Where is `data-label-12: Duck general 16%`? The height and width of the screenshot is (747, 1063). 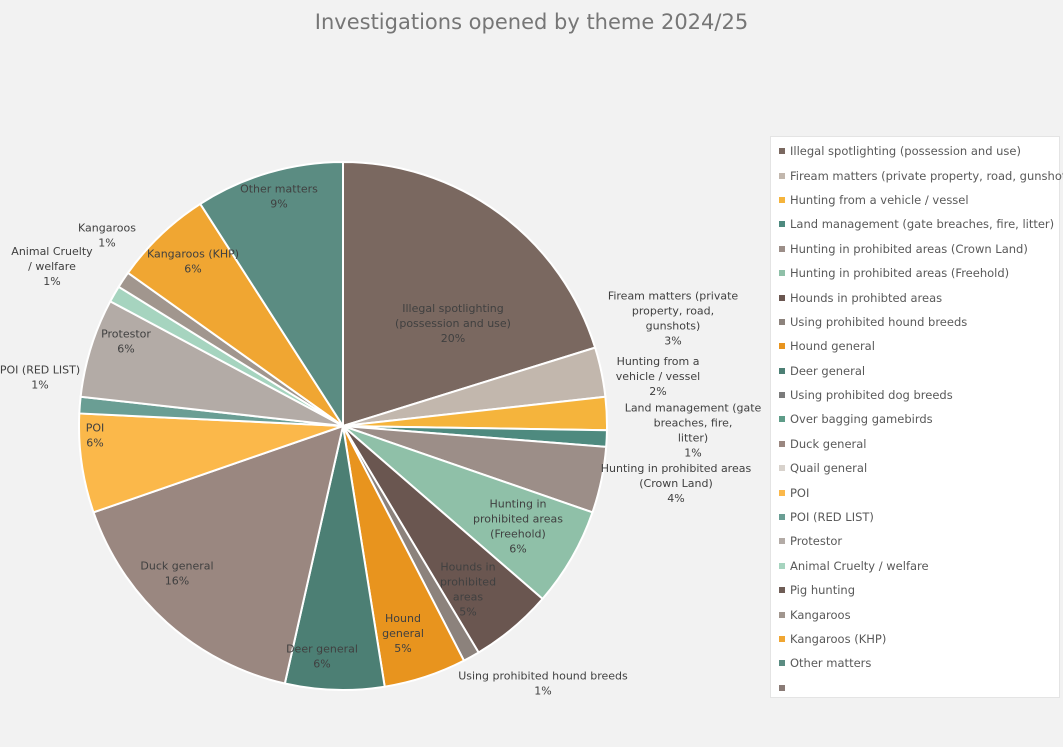
data-label-12: Duck general 16% is located at coordinates (176, 574).